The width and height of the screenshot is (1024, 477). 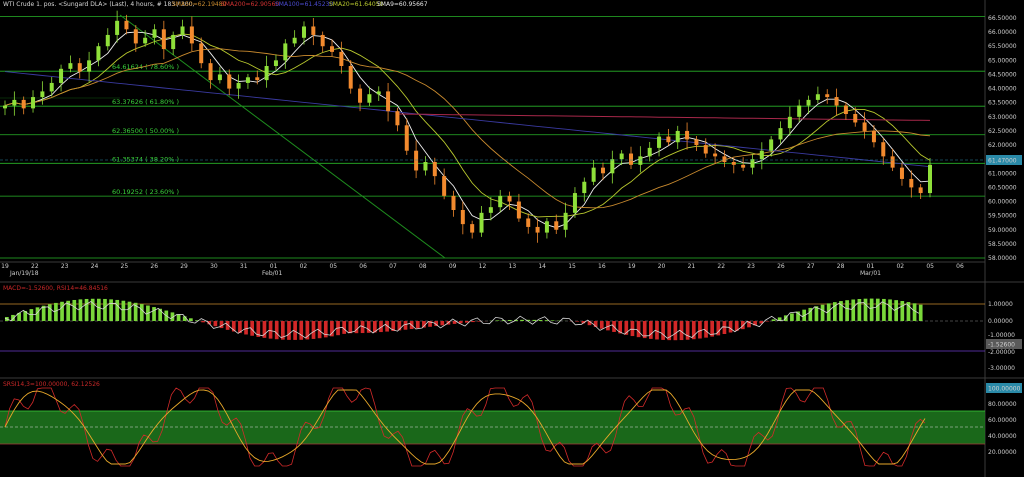 I want to click on time-tick: 06, so click(x=960, y=266).